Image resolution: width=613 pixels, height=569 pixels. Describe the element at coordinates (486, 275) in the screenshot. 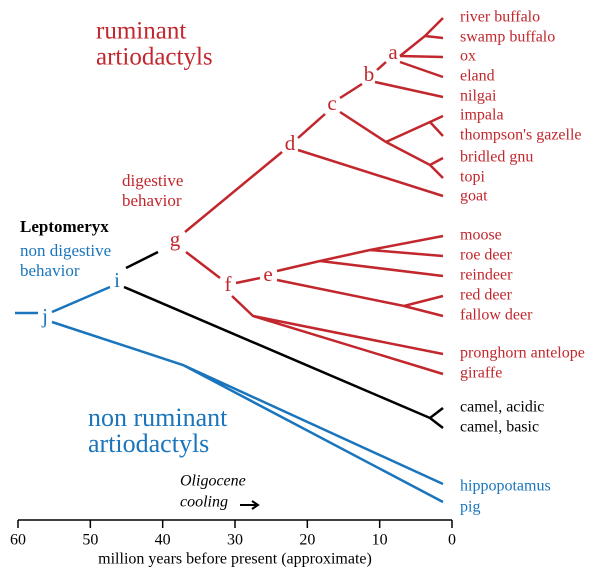

I see `leaf-label: reindeer` at that location.